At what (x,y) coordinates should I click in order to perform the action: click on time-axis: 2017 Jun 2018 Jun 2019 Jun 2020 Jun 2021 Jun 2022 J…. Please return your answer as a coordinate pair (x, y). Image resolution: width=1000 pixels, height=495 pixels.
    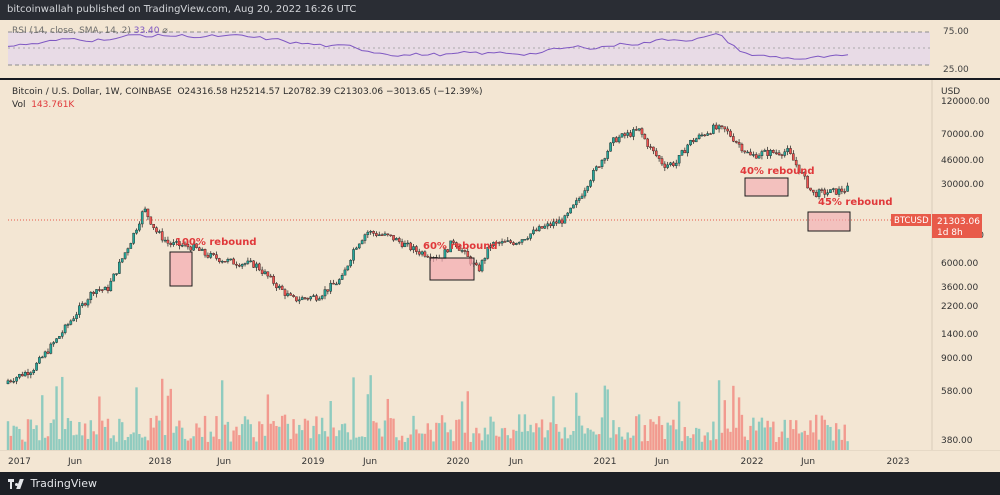
    Looking at the image, I should click on (500, 460).